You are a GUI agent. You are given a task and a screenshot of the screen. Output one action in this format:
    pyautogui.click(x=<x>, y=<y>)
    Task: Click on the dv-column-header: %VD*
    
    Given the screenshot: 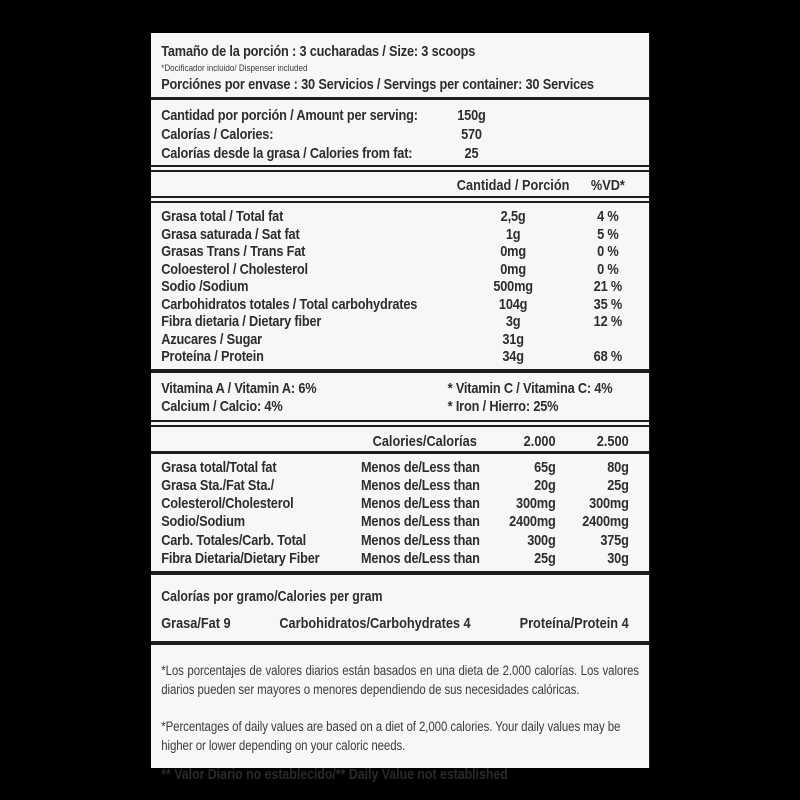 What is the action you would take?
    pyautogui.click(x=607, y=185)
    